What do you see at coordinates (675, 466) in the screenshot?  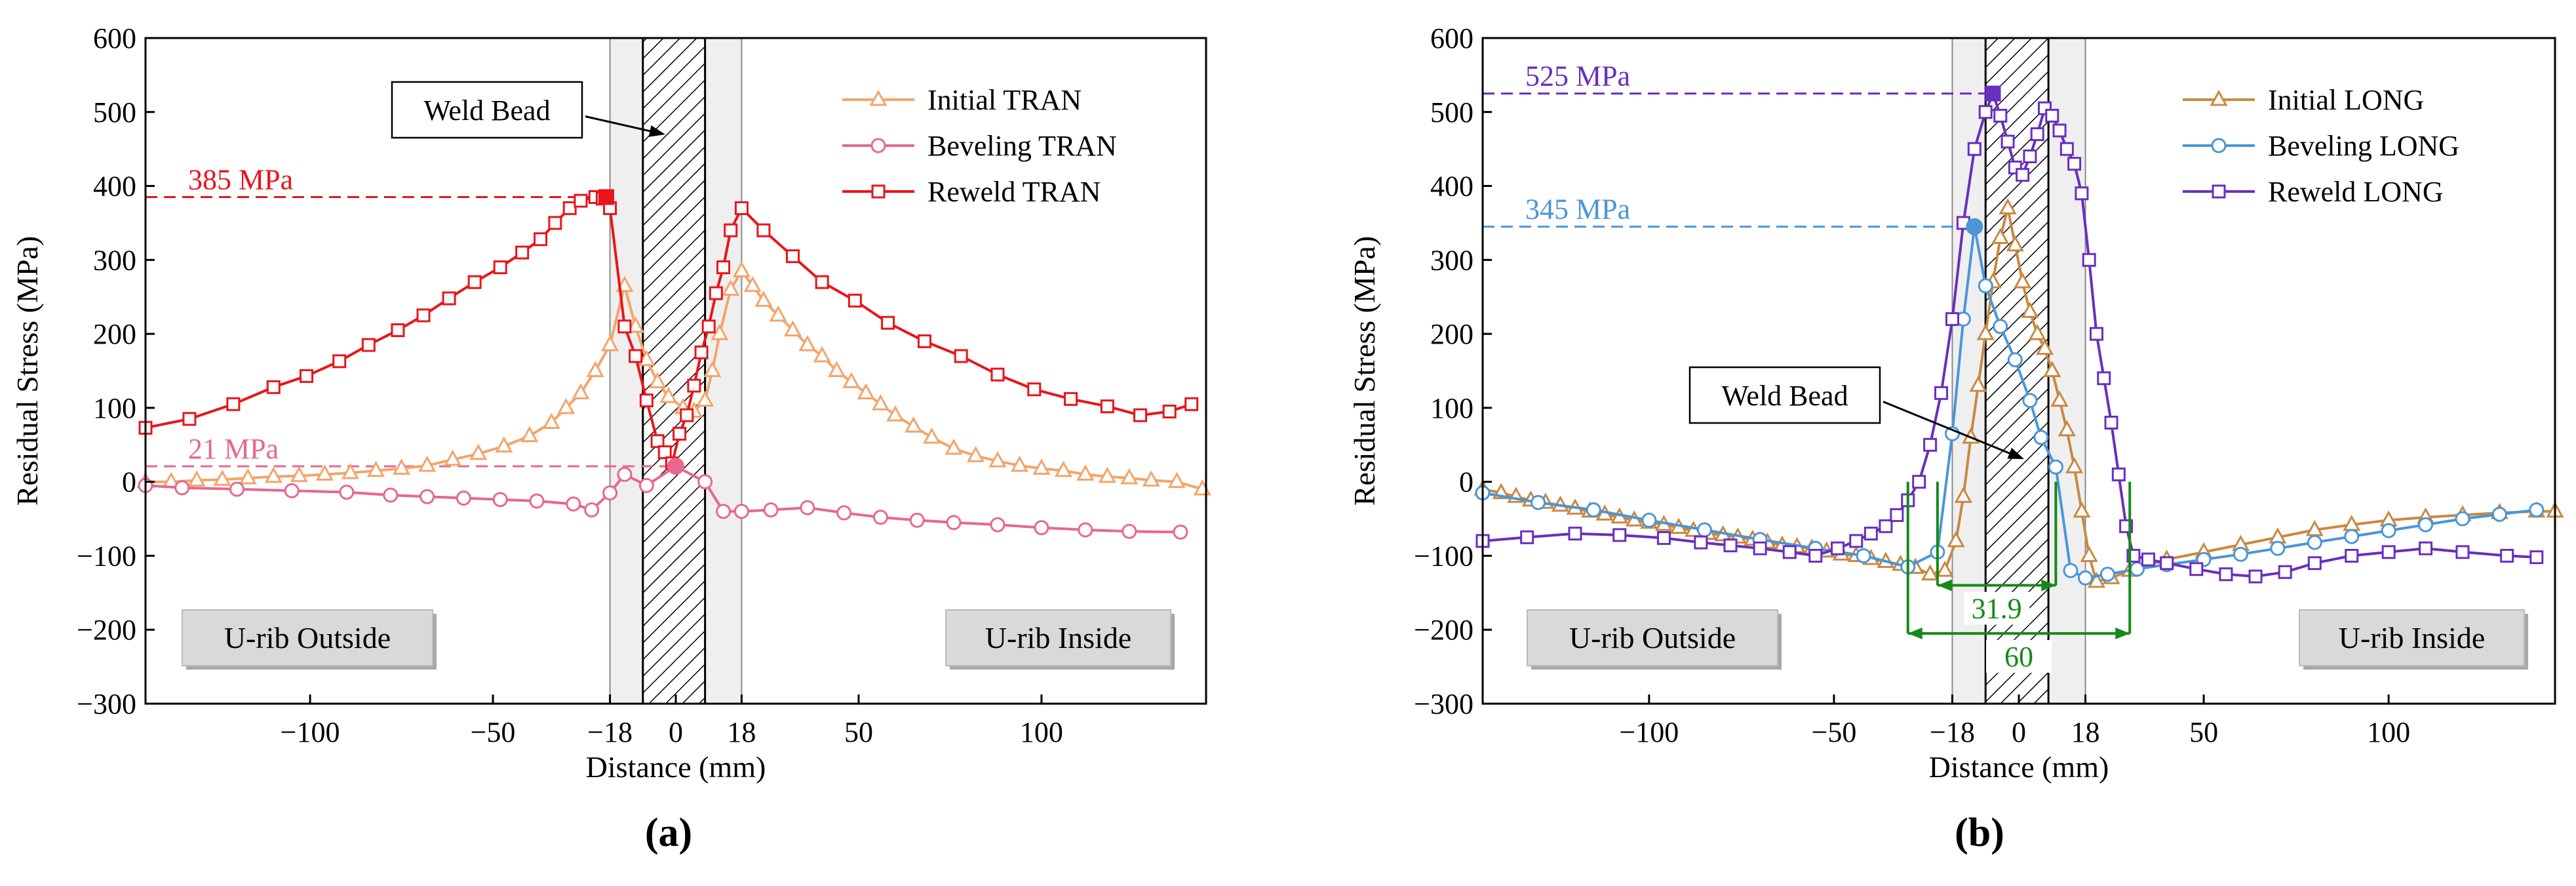 I see `peak-marker` at bounding box center [675, 466].